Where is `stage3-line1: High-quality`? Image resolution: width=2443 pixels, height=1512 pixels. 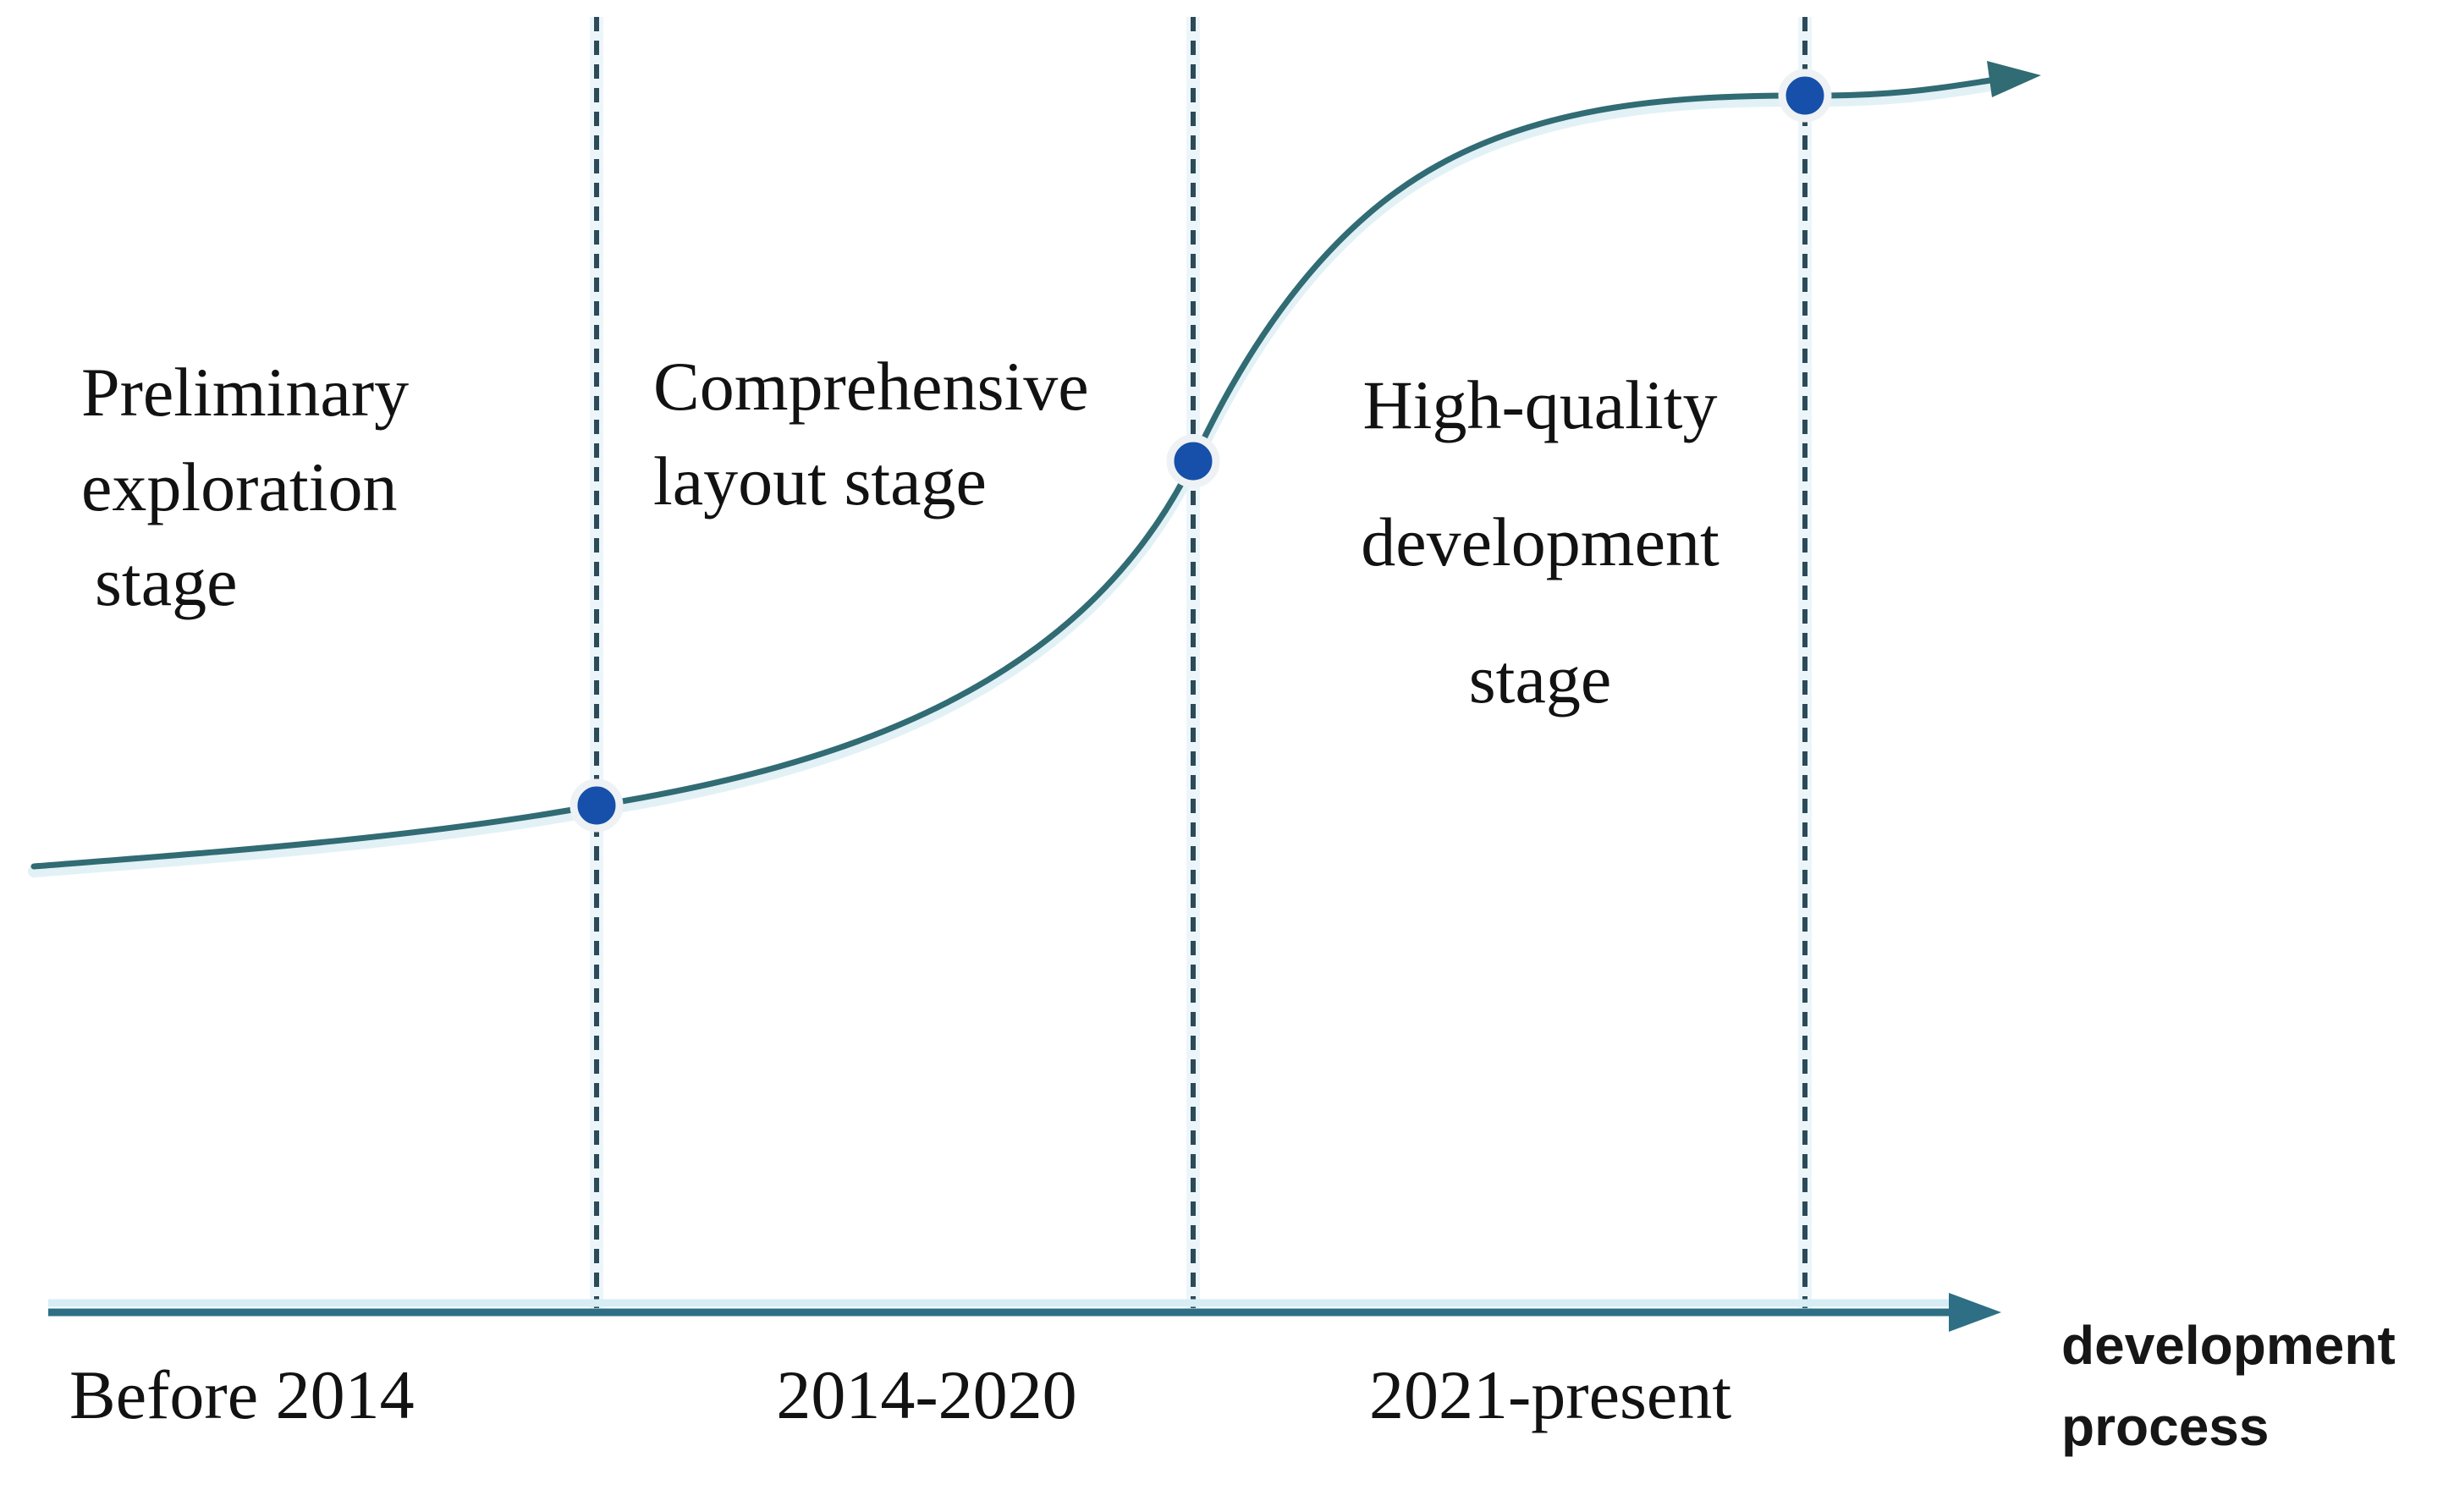 stage3-line1: High-quality is located at coordinates (1540, 405).